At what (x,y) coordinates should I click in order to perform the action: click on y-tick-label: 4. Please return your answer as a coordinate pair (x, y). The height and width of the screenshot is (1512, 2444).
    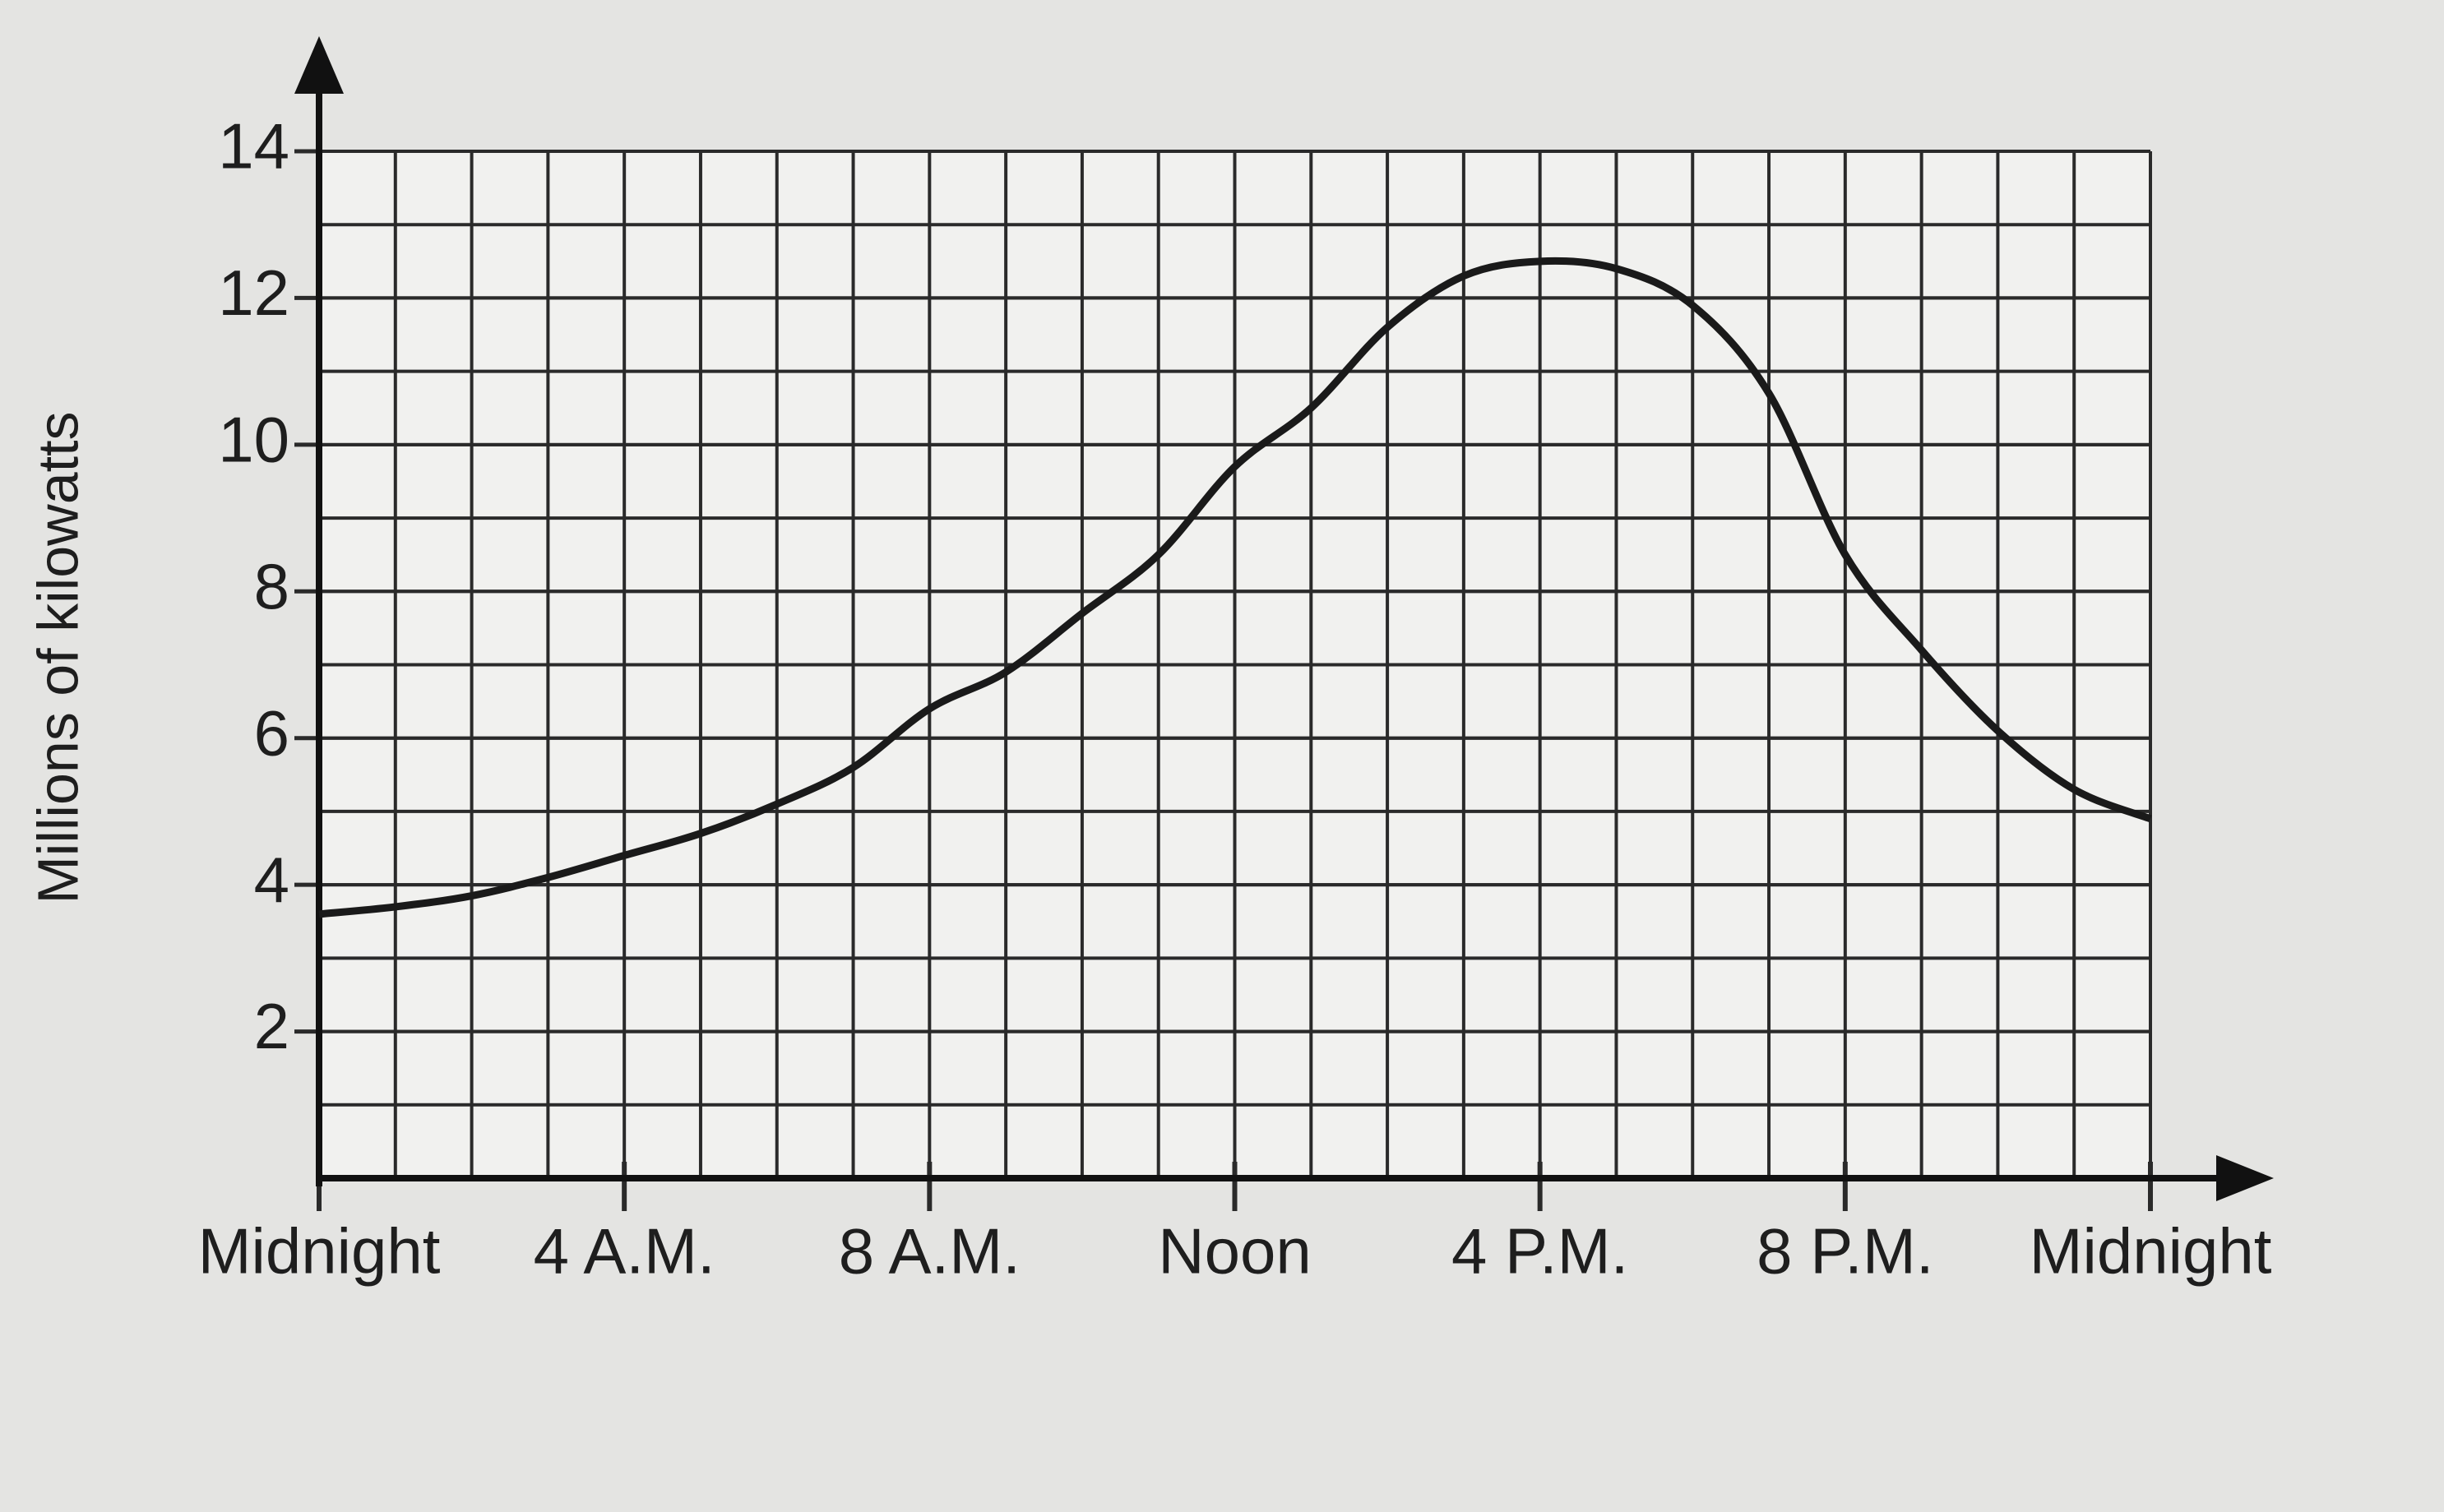
    Looking at the image, I should click on (271, 880).